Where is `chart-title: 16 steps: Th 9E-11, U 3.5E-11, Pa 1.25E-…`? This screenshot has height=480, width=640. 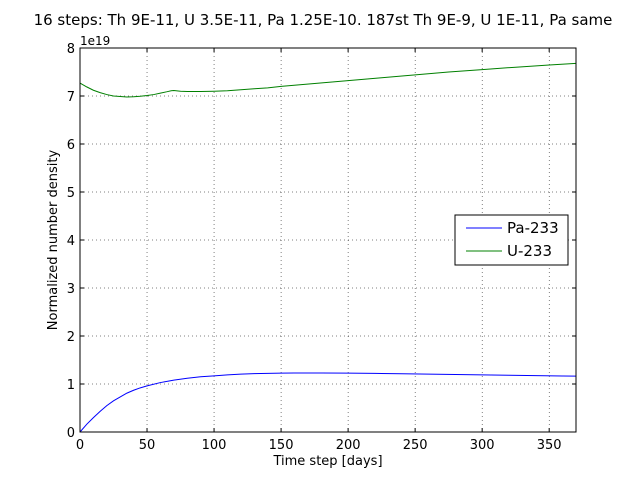 chart-title: 16 steps: Th 9E-11, U 3.5E-11, Pa 1.25E-… is located at coordinates (323, 20).